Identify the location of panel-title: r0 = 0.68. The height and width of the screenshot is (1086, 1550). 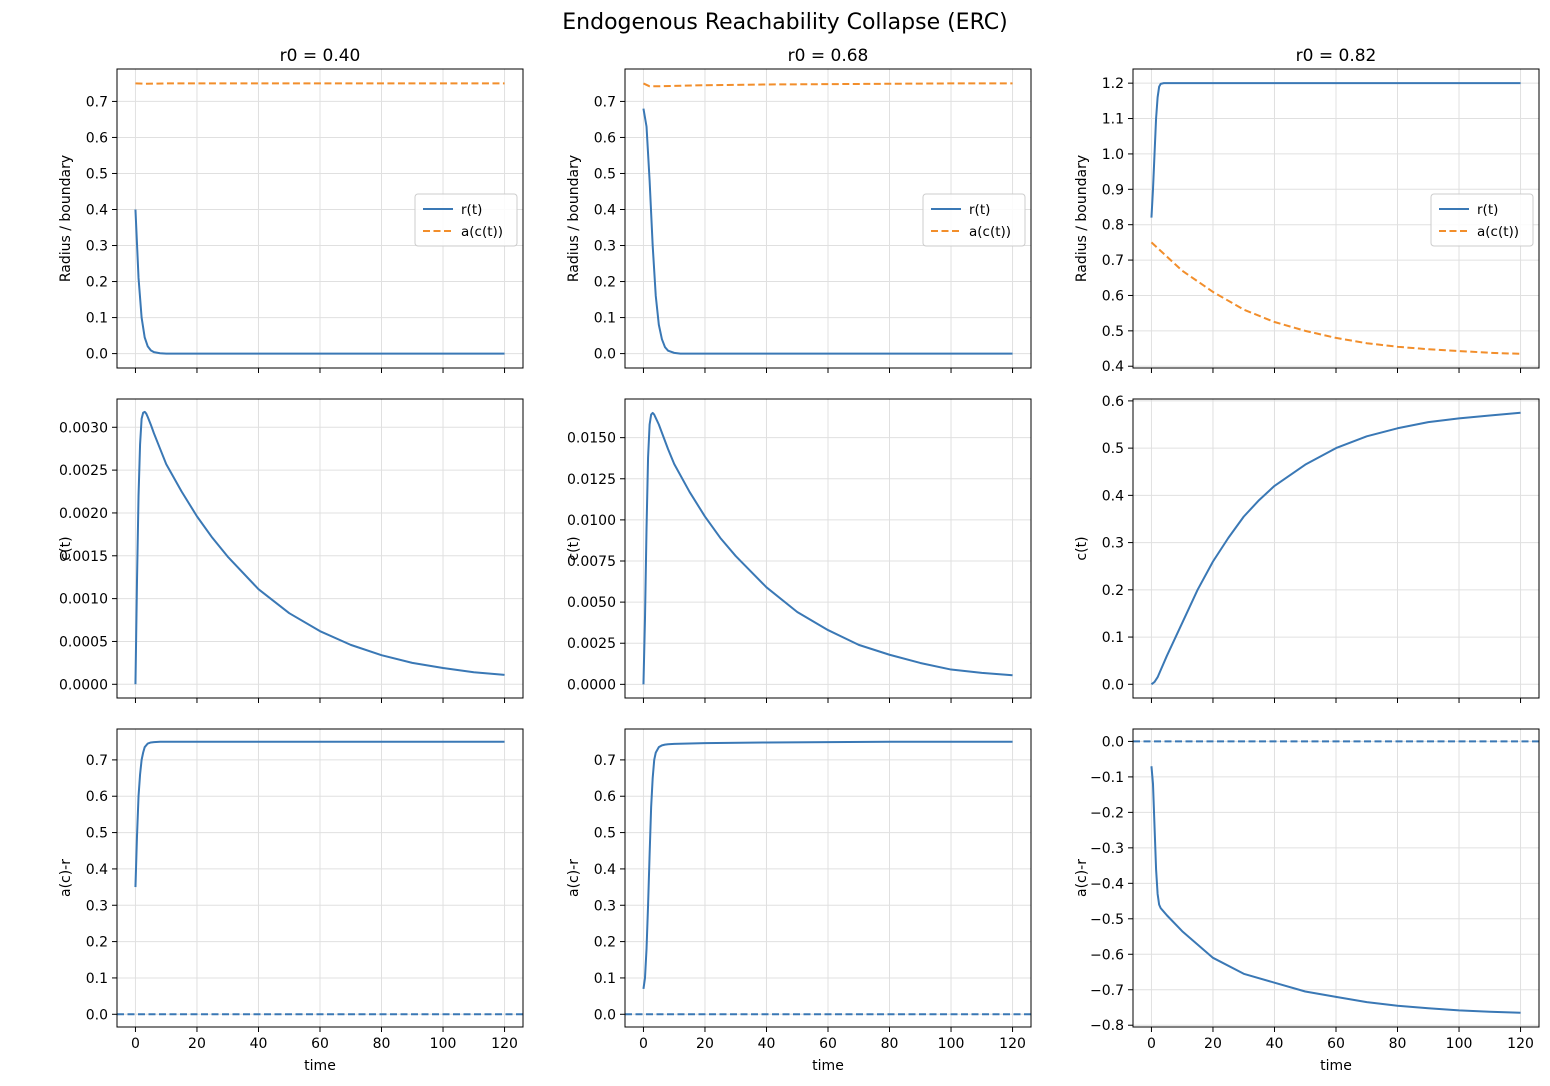
(828, 56).